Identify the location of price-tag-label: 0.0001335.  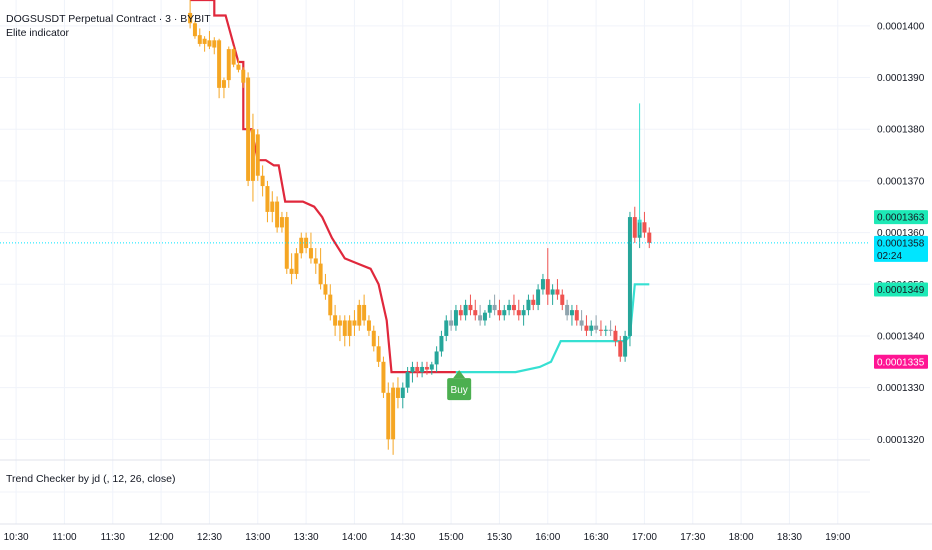
(901, 362).